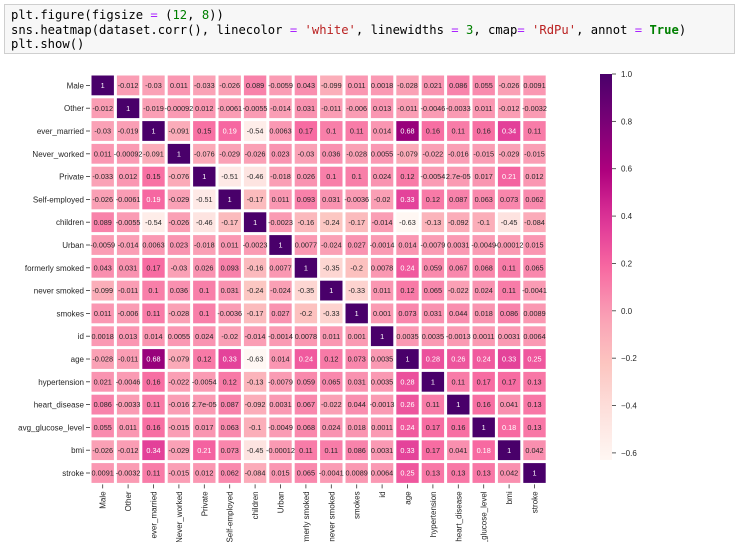  What do you see at coordinates (306, 359) in the screenshot?
I see `cell-annotation: 0.24` at bounding box center [306, 359].